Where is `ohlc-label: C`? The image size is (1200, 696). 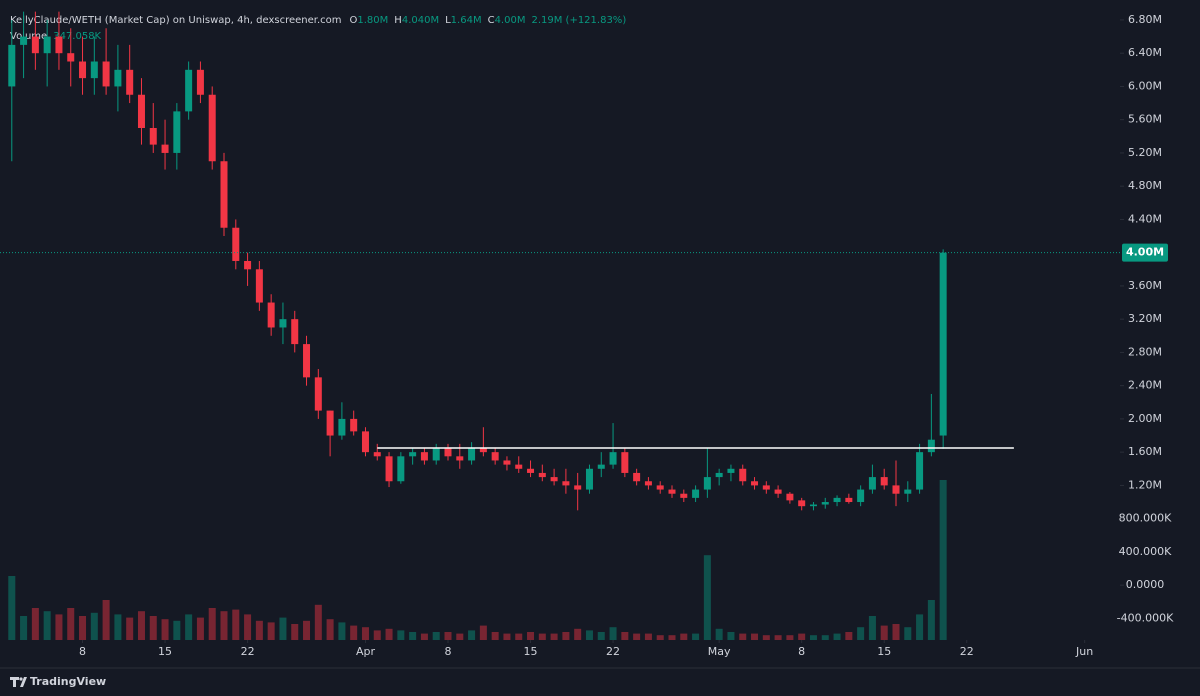 ohlc-label: C is located at coordinates (491, 20).